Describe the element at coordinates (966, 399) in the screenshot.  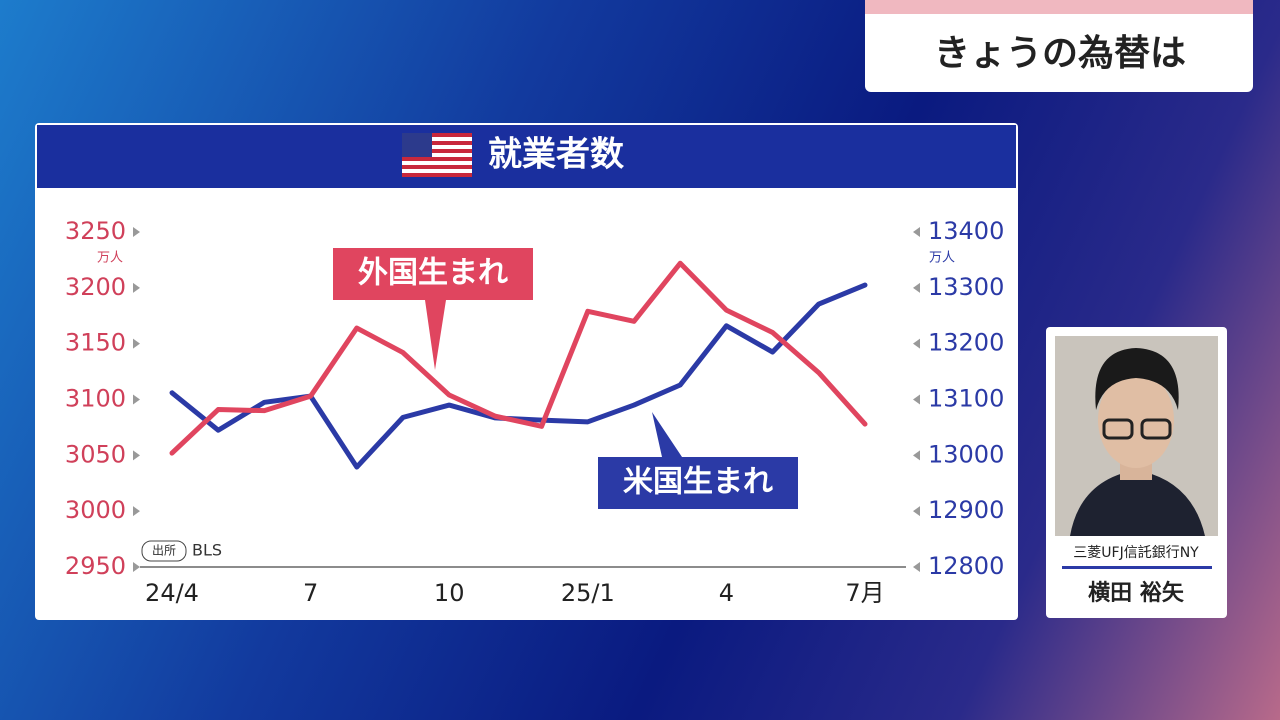
I see `y2-tick-label: 13100` at that location.